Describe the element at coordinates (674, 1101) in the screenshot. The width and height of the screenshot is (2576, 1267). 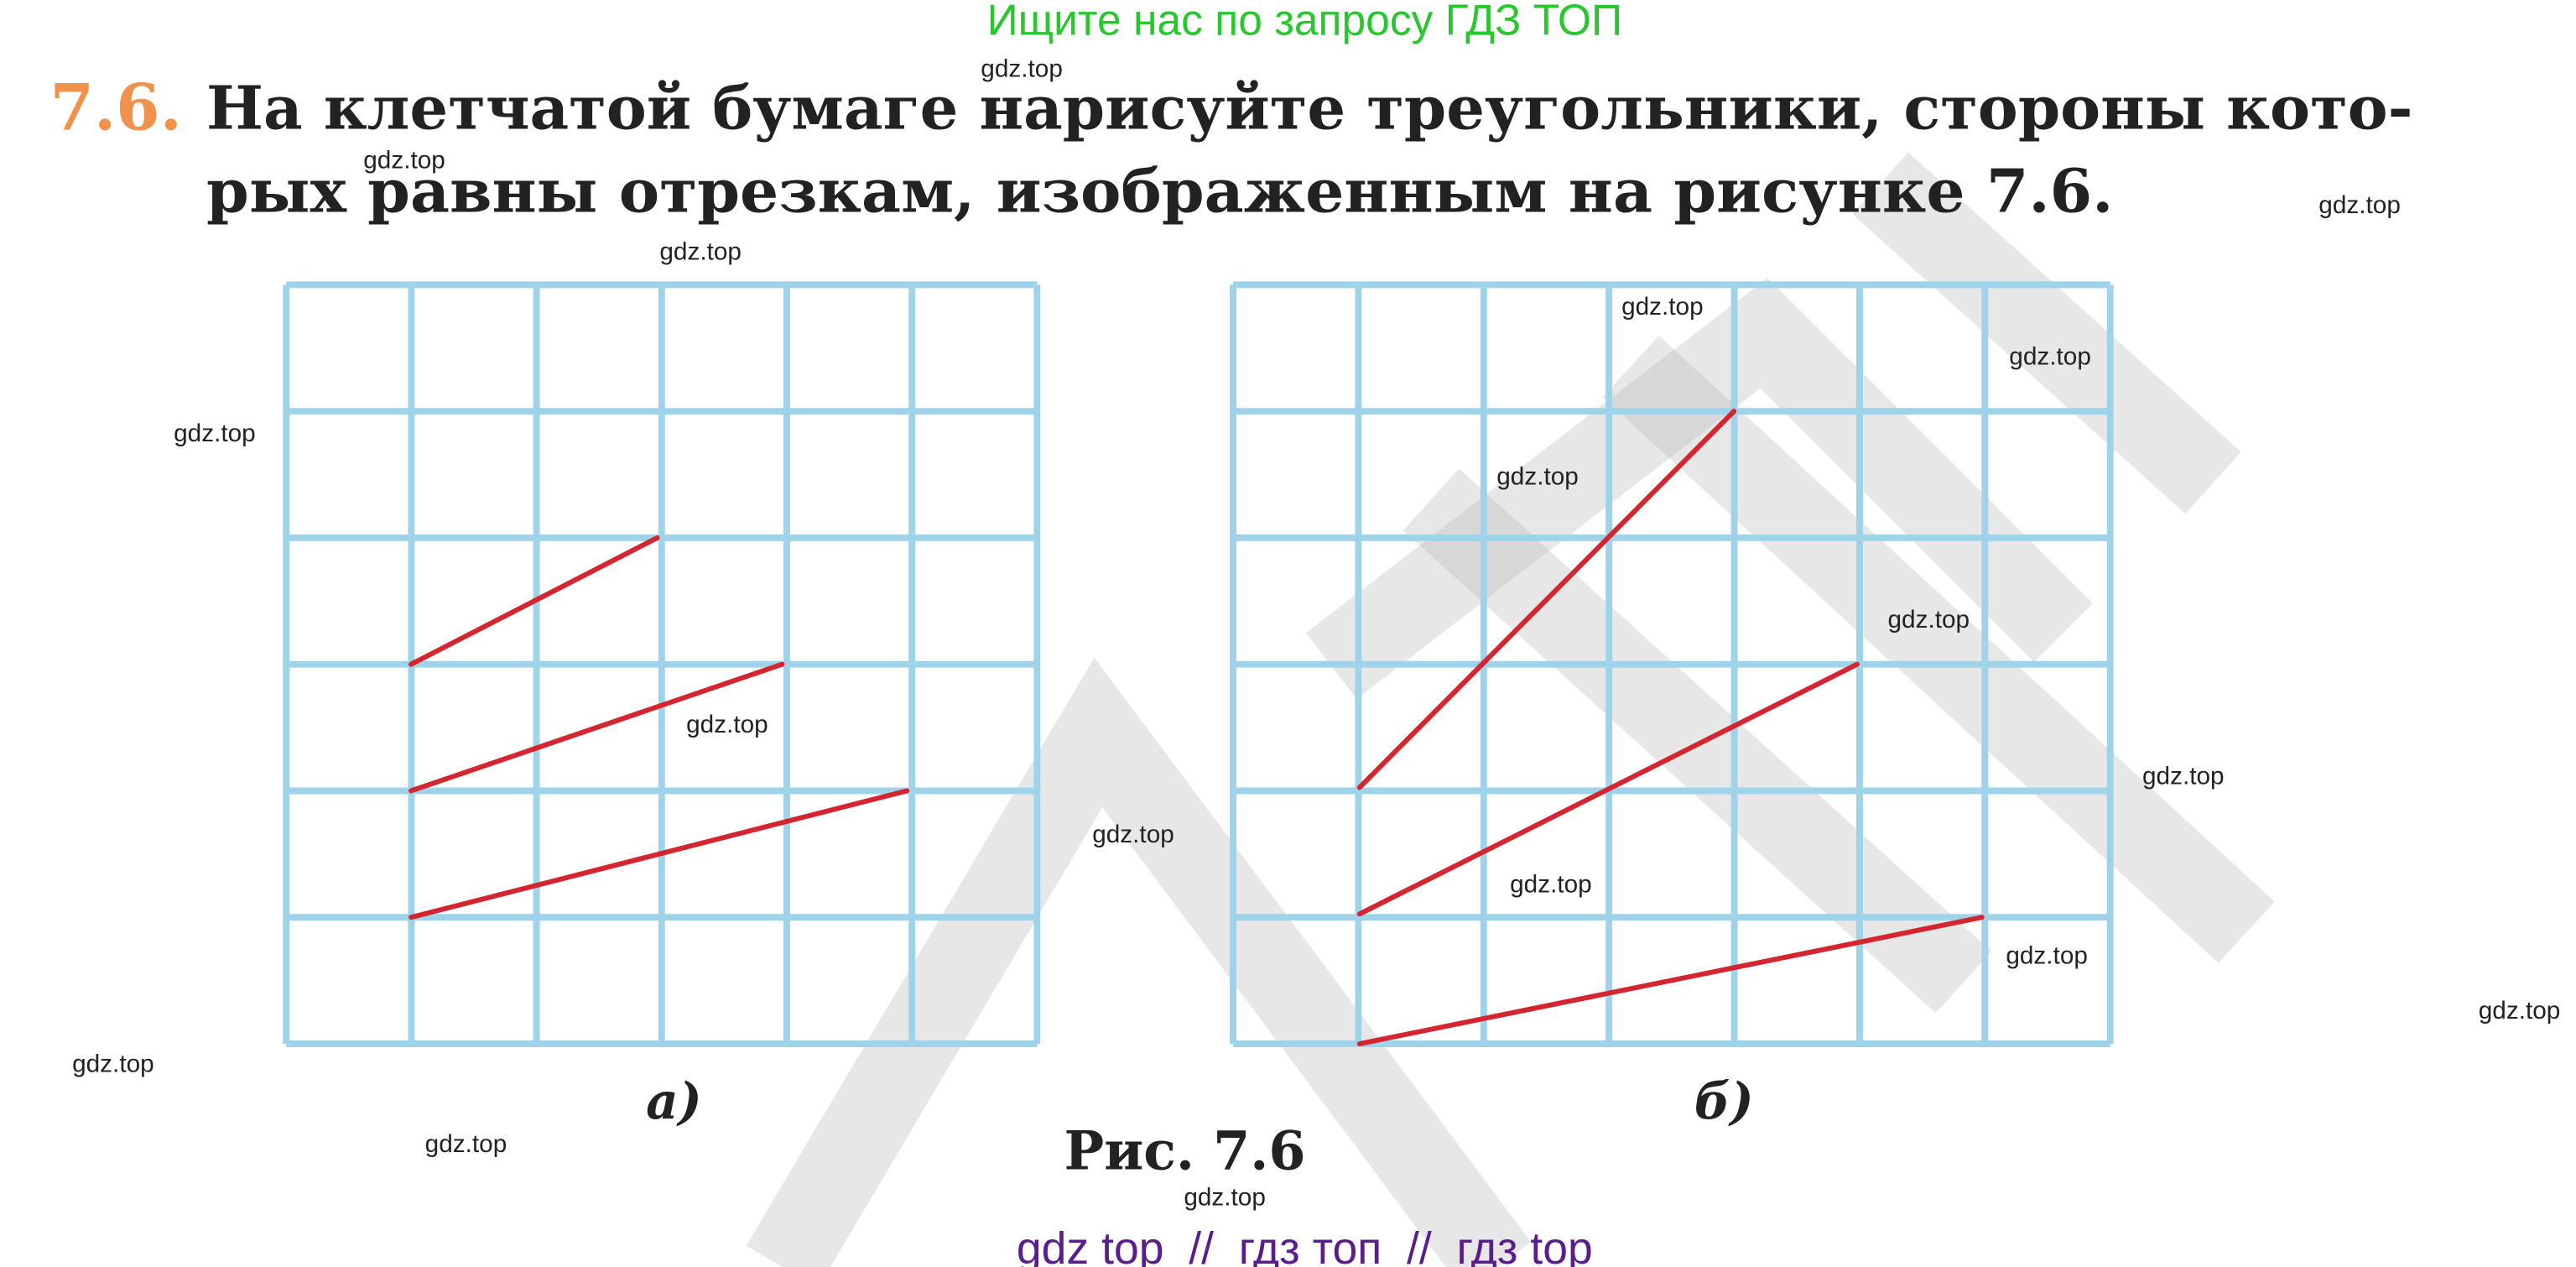
I see `figure-label: а)` at that location.